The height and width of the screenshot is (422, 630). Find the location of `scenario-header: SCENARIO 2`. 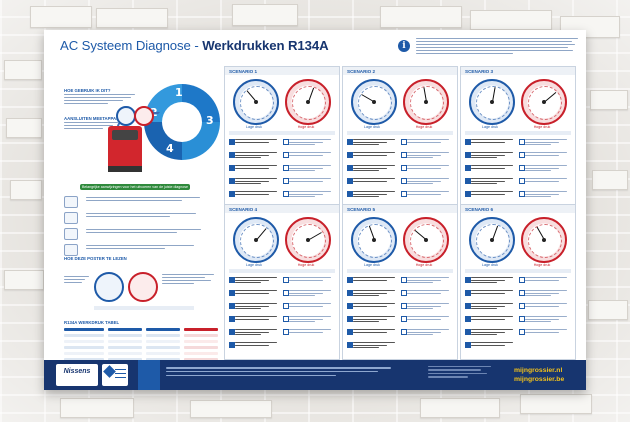

scenario-header: SCENARIO 2 is located at coordinates (400, 71).